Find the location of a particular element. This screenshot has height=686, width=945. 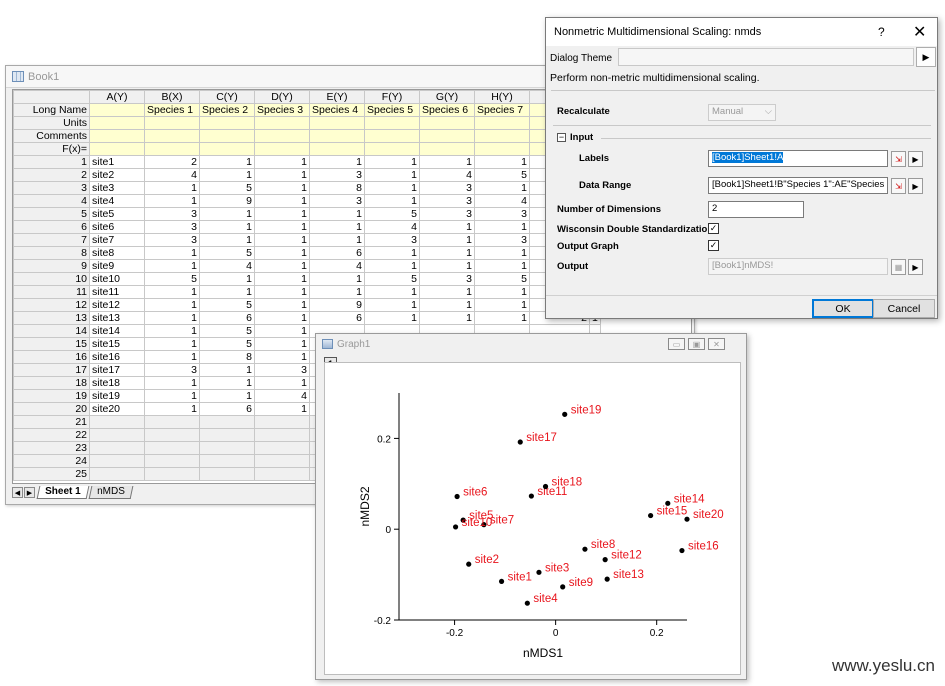

meta-cell: Species 3 is located at coordinates (282, 110).